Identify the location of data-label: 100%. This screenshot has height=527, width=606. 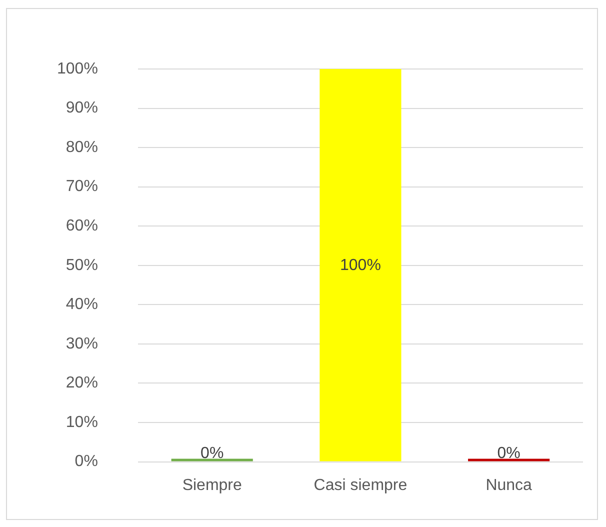
(360, 265).